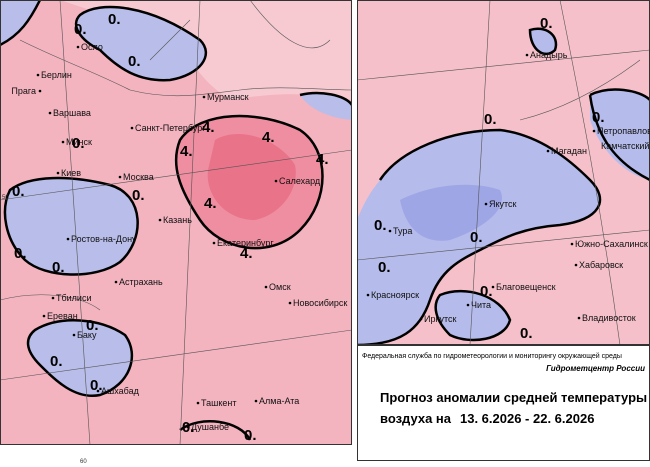 This screenshot has width=650, height=467. I want to click on city-label: Салехард, so click(300, 181).